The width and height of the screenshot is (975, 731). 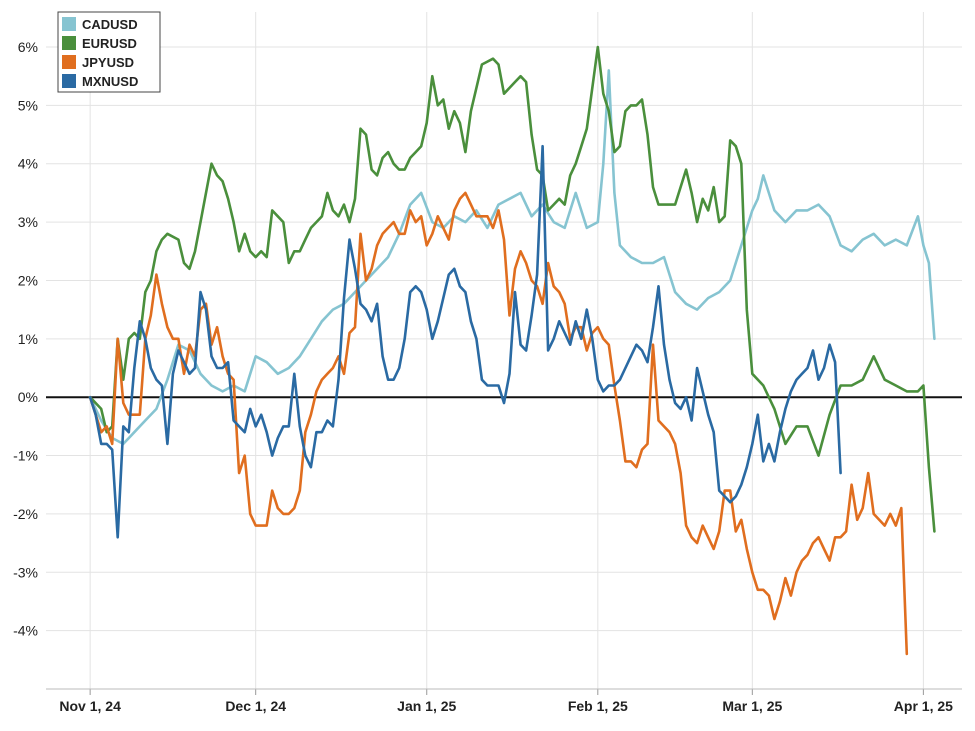 What do you see at coordinates (598, 706) in the screenshot?
I see `x-tick-label: Feb 1, 25` at bounding box center [598, 706].